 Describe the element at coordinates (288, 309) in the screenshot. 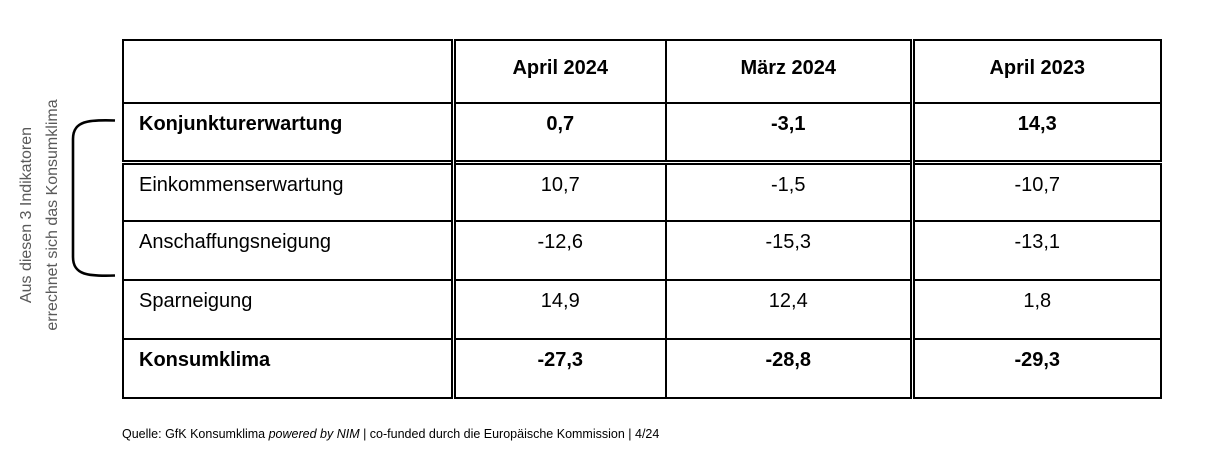

I see `row-label: Sparneigung` at that location.